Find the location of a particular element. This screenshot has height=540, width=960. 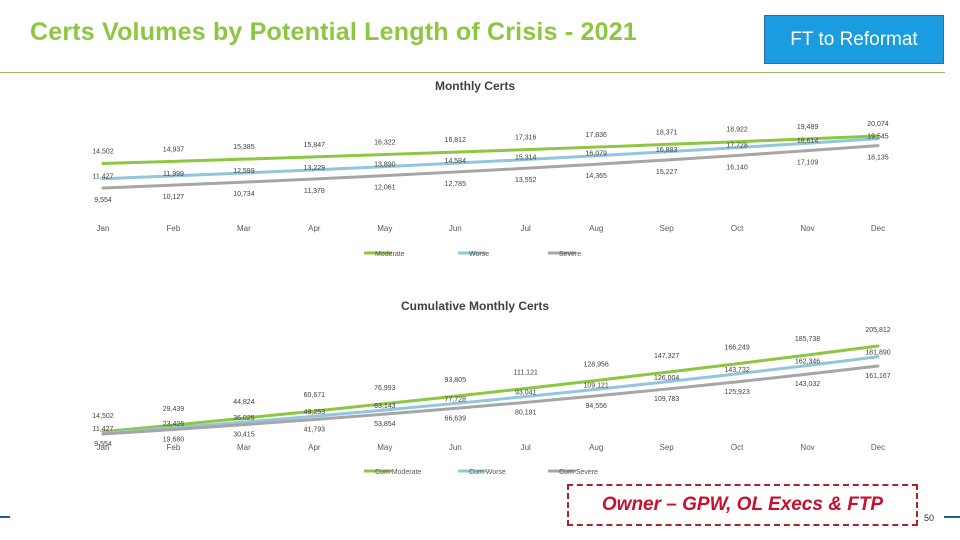

data-label: 14,502 is located at coordinates (103, 416).